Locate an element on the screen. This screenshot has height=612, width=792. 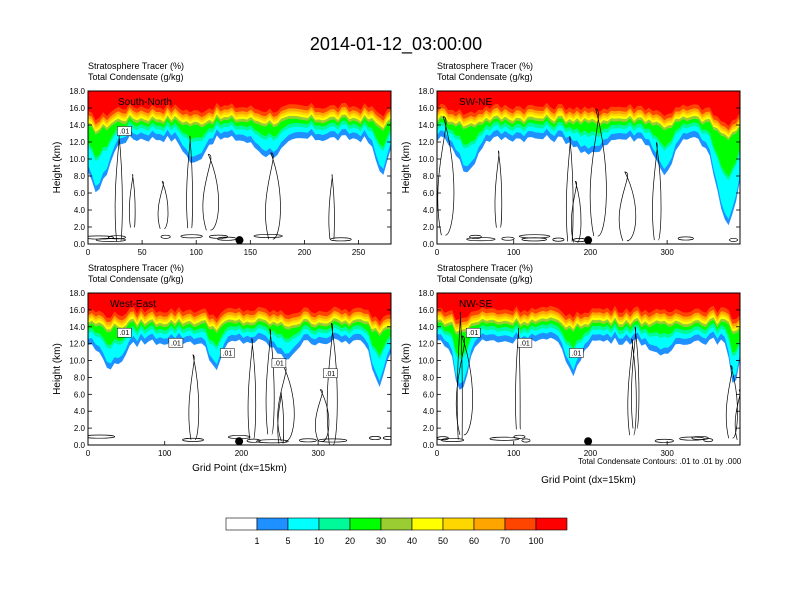
colorbar: 1 5 10 20 30 40 50 60 70 100 is located at coordinates (396, 531).